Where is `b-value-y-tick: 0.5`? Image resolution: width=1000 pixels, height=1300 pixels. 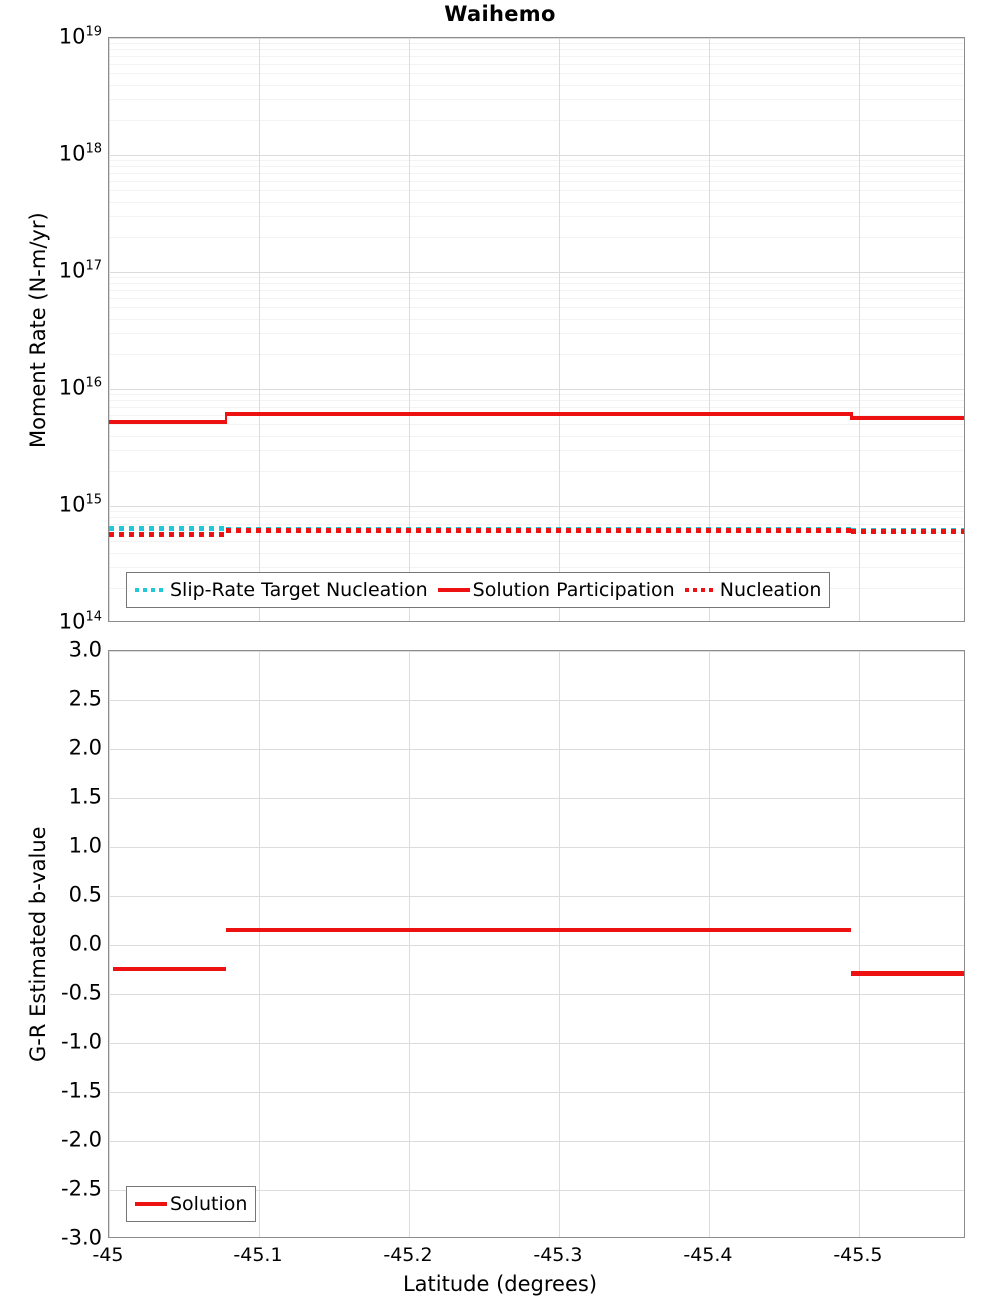 b-value-y-tick: 0.5 is located at coordinates (85, 894).